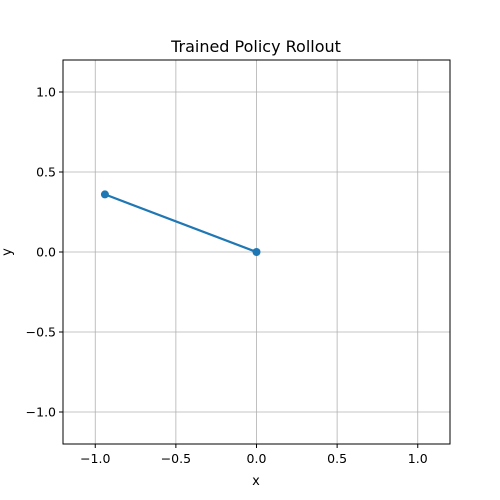 The height and width of the screenshot is (500, 500). What do you see at coordinates (46, 172) in the screenshot?
I see `y-tick-label: 0.5` at bounding box center [46, 172].